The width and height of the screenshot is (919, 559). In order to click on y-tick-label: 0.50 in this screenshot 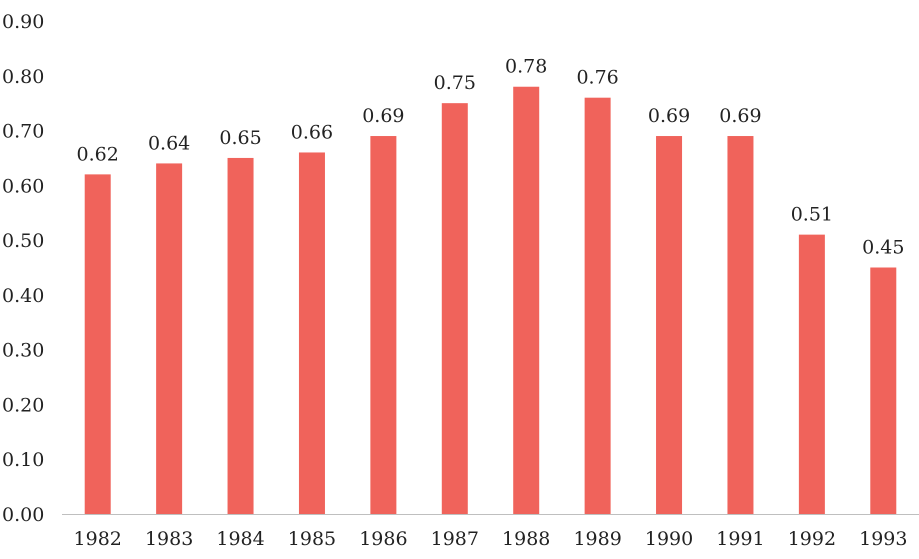, I will do `click(23, 241)`.